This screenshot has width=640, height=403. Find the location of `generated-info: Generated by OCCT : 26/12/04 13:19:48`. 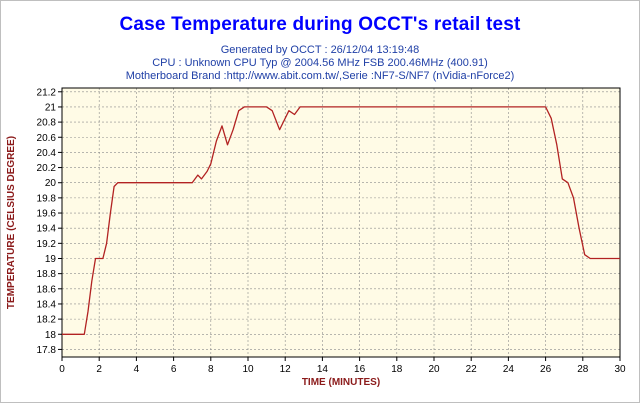

generated-info: Generated by OCCT : 26/12/04 13:19:48 is located at coordinates (320, 50).